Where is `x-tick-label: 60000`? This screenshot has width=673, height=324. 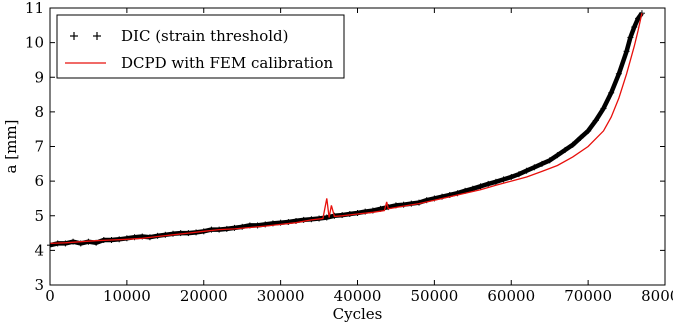
x-tick-label: 60000 is located at coordinates (511, 296).